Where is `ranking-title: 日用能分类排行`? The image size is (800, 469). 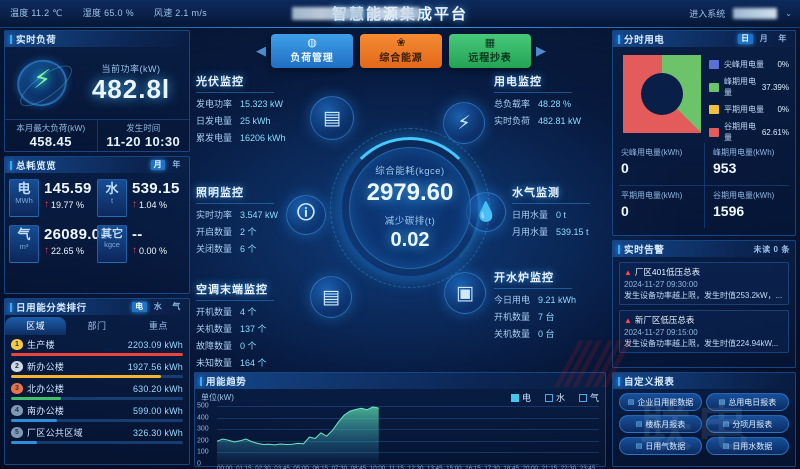
ranking-title: 日用能分类排行 is located at coordinates (51, 308).